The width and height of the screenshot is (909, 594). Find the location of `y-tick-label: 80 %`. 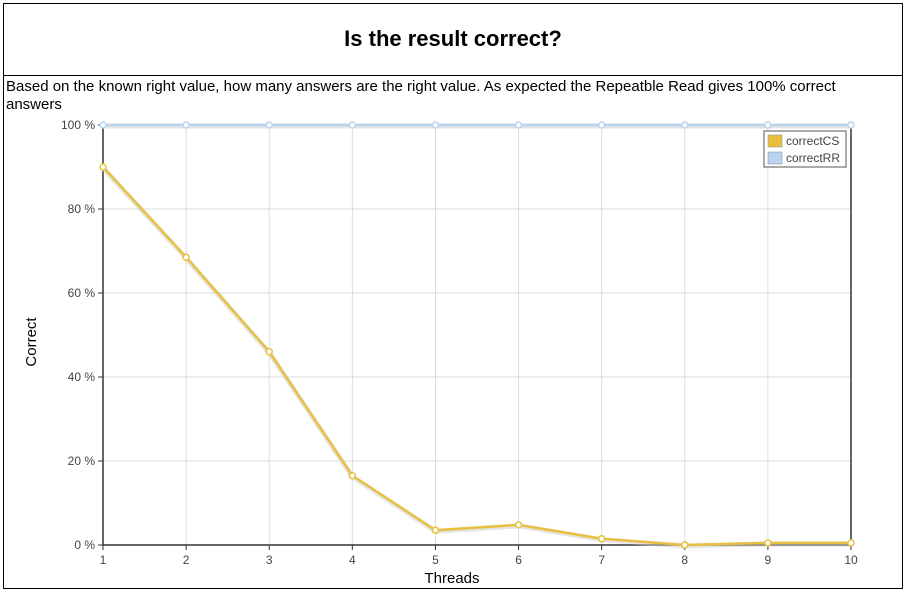

y-tick-label: 80 % is located at coordinates (82, 209).